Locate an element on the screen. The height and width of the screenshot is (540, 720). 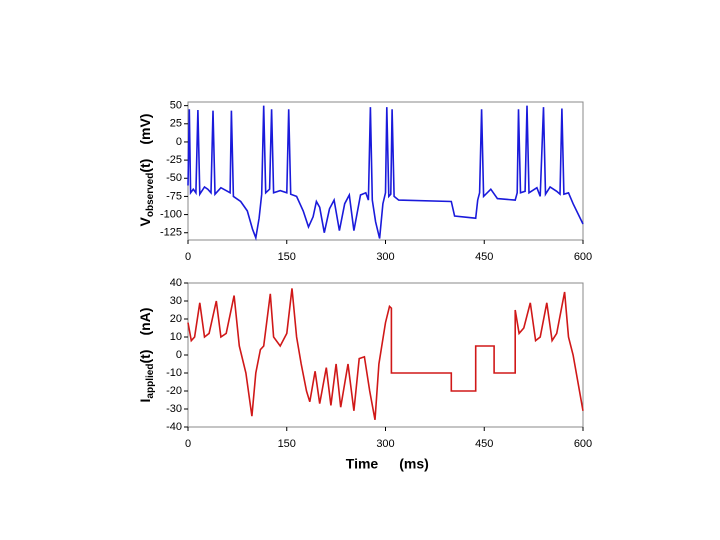
y-tick-label: 30 is located at coordinates (176, 301).